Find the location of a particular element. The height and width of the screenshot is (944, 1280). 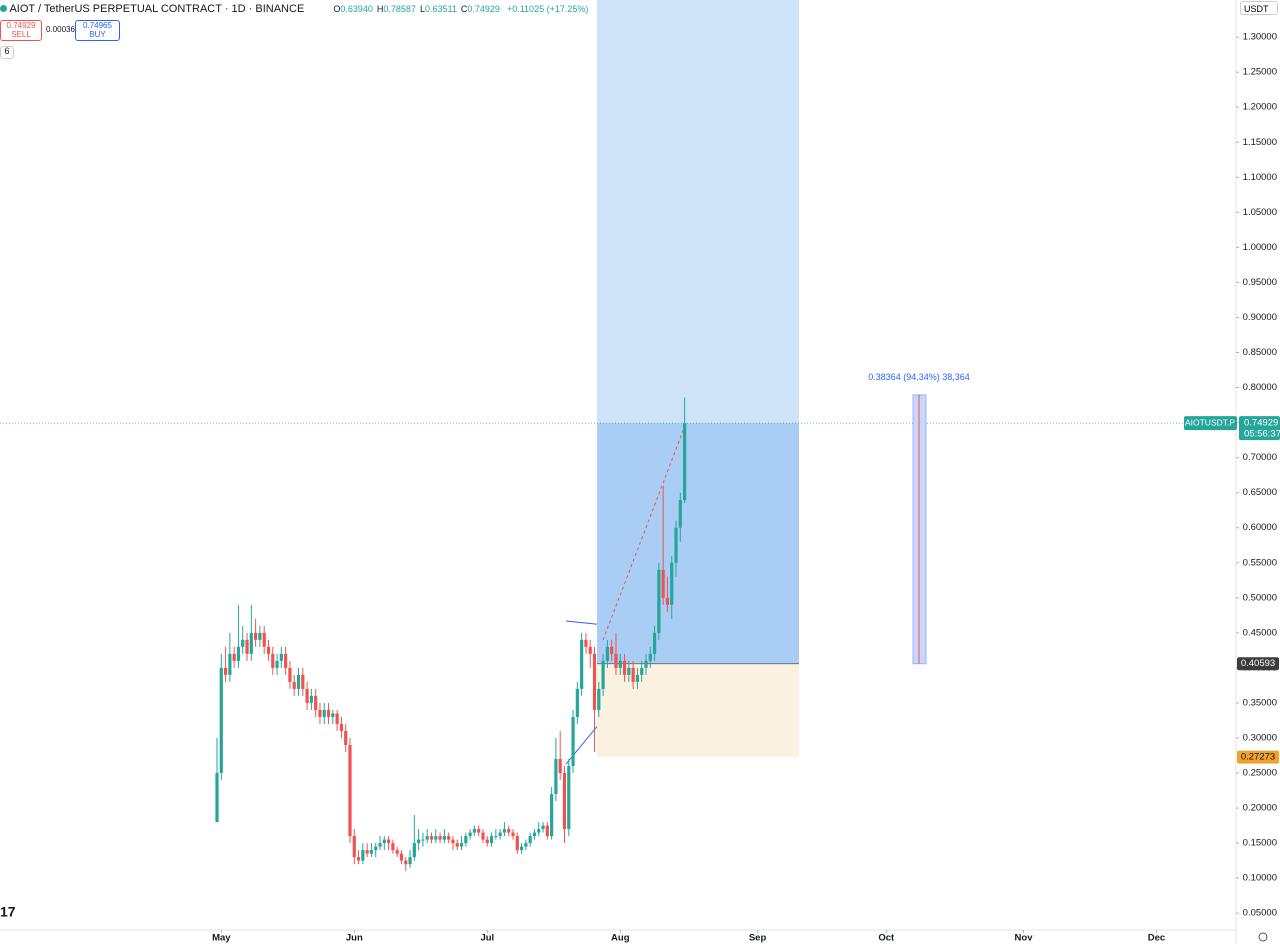

indicator-count: 6 is located at coordinates (7, 51).